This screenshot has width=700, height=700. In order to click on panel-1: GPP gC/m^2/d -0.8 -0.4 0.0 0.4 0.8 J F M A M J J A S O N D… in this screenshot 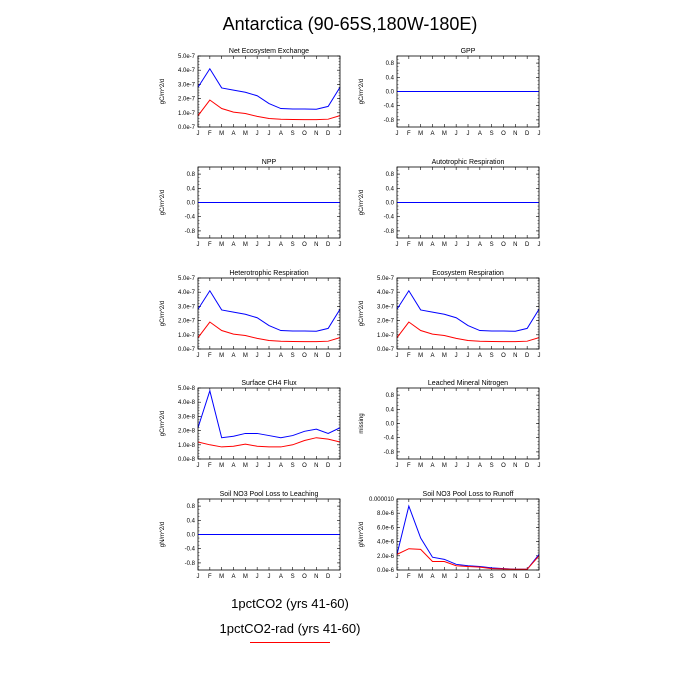, I will do `click(450, 92)`.